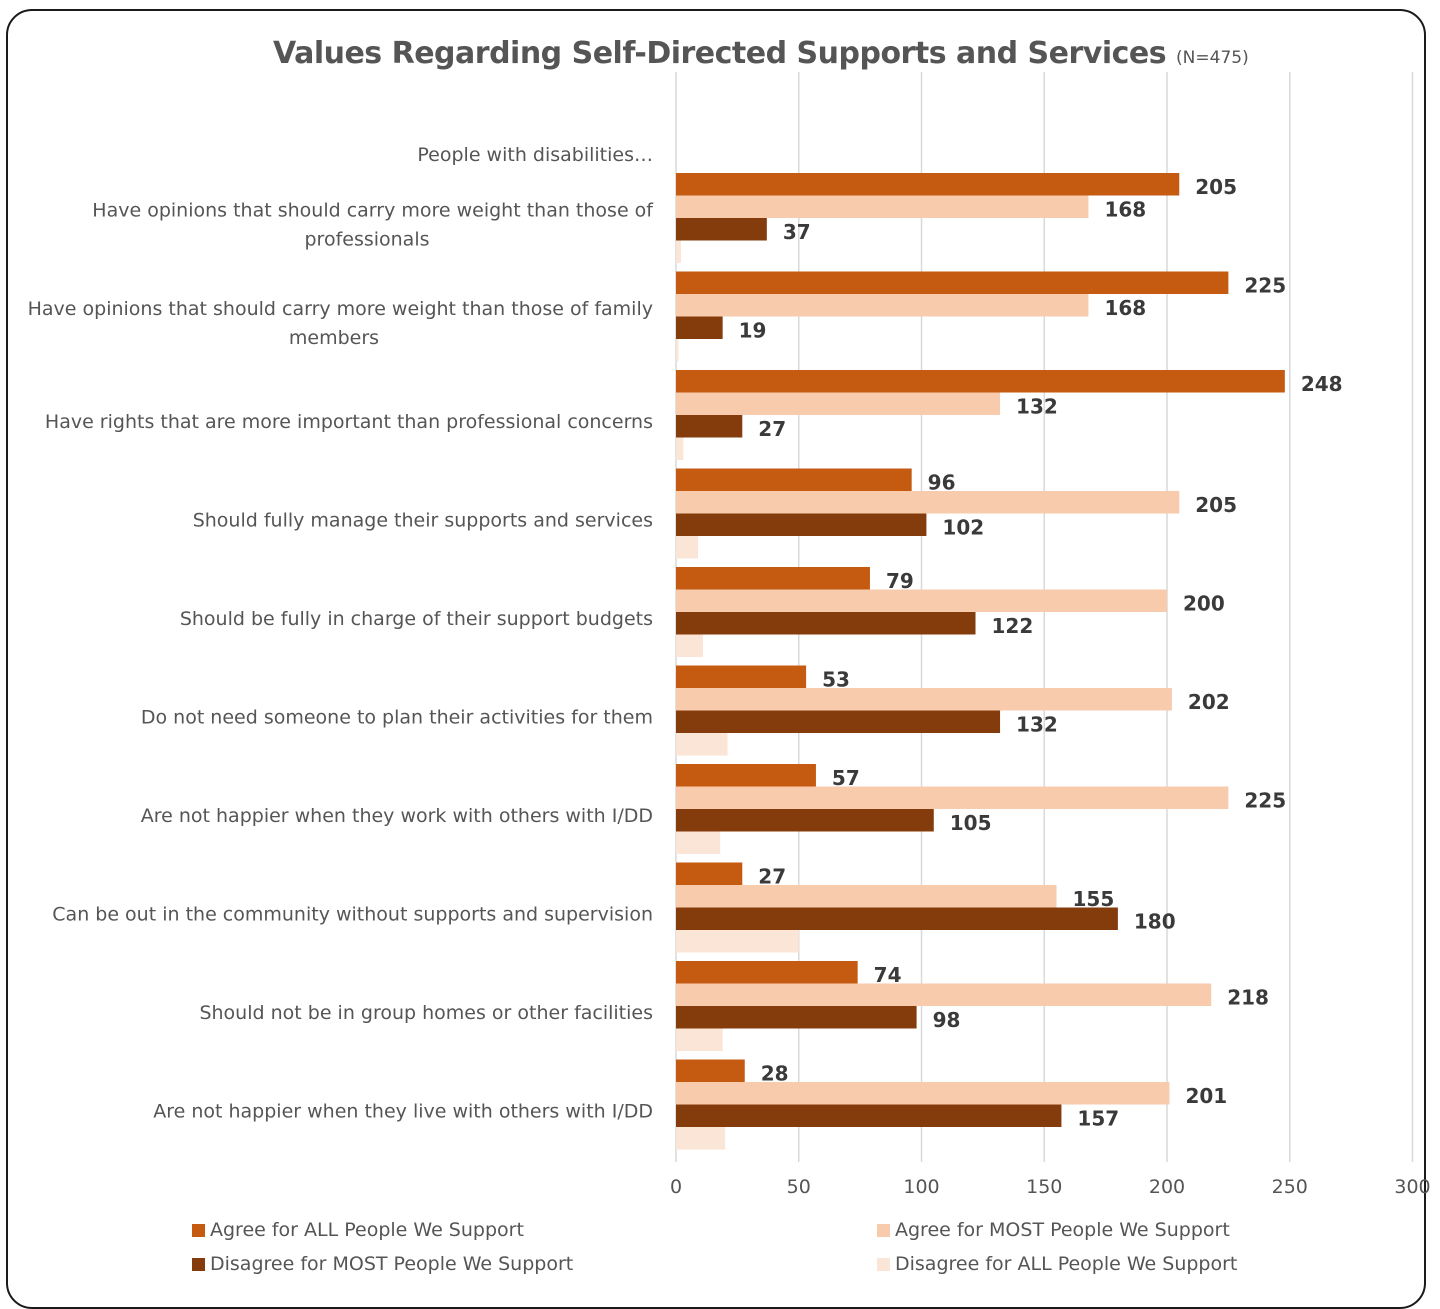 The image size is (1440, 1309). I want to click on data-label: 53, so click(836, 680).